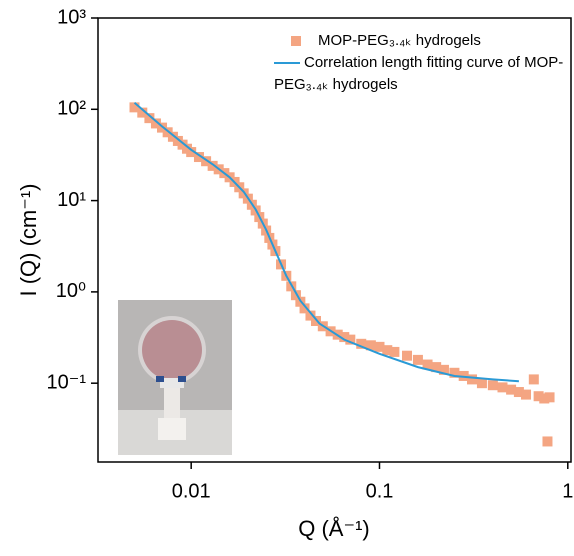 The image size is (574, 556). Describe the element at coordinates (175, 377) in the screenshot. I see `inset-photo` at that location.